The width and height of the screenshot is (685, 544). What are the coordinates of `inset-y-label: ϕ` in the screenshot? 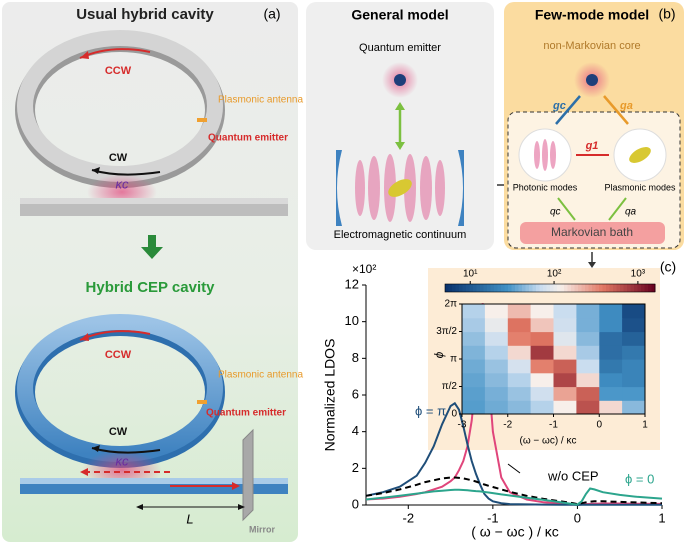 It's located at (439, 354).